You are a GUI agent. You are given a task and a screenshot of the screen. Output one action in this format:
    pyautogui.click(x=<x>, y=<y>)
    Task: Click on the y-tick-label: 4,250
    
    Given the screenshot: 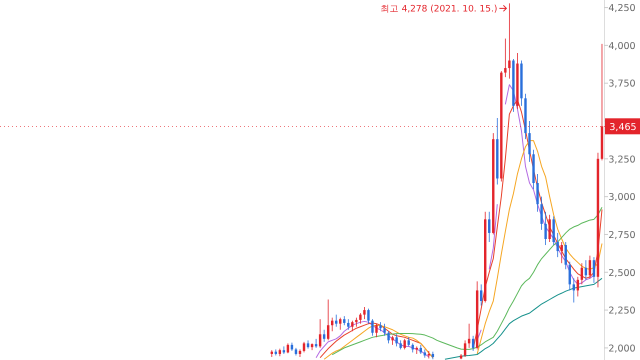 What is the action you would take?
    pyautogui.click(x=622, y=8)
    